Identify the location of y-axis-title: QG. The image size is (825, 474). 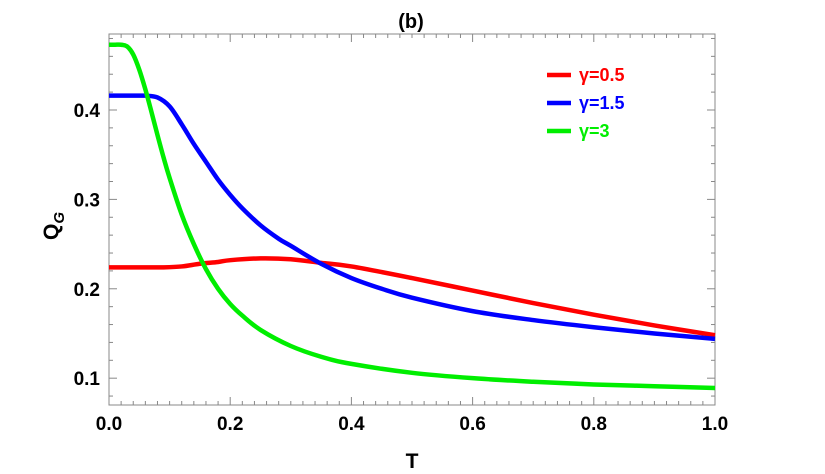
(54, 226).